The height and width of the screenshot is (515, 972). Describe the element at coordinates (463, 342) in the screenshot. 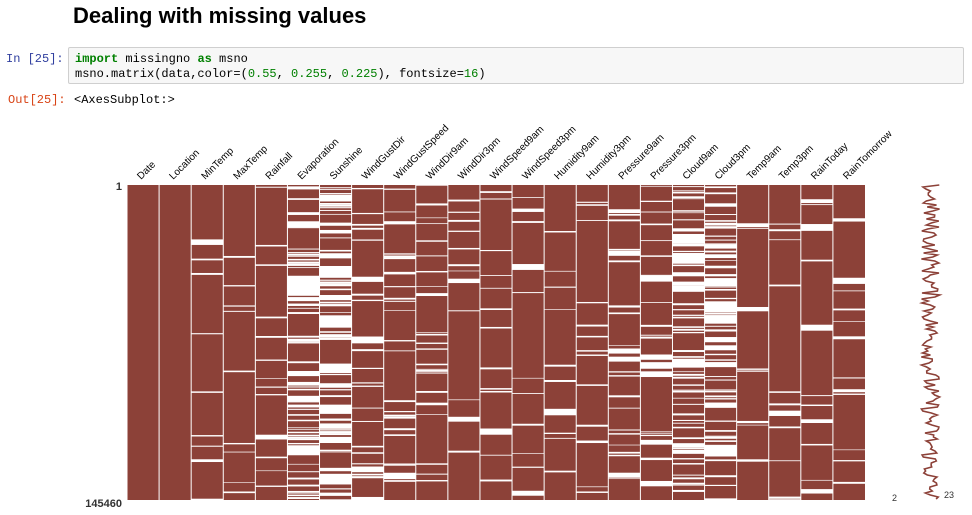

I see `matrix-column-winddir3pm` at that location.